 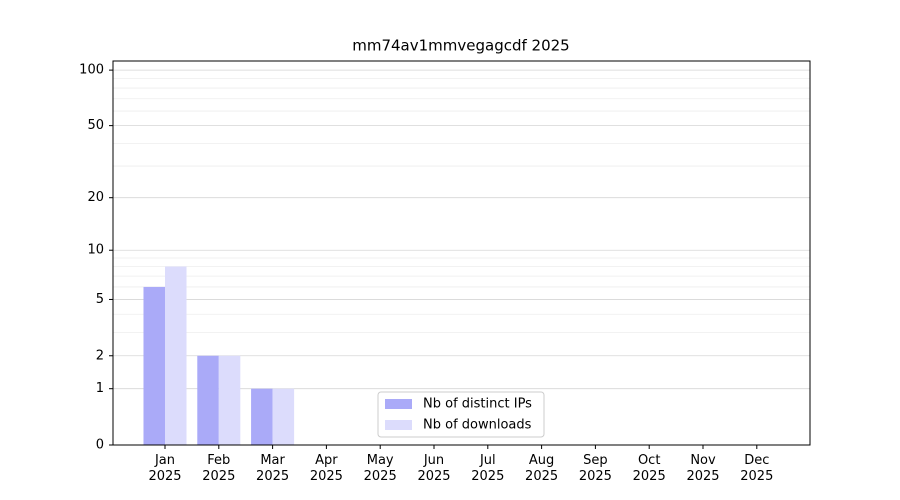 What do you see at coordinates (380, 468) in the screenshot?
I see `x-tick-label: May 2025` at bounding box center [380, 468].